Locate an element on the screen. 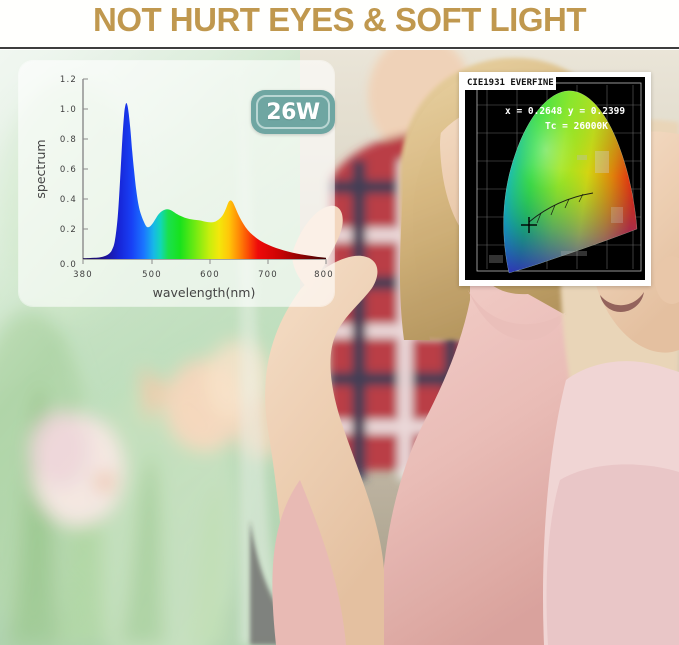 Image resolution: width=679 pixels, height=645 pixels. x-tick-label: 500 is located at coordinates (152, 275).